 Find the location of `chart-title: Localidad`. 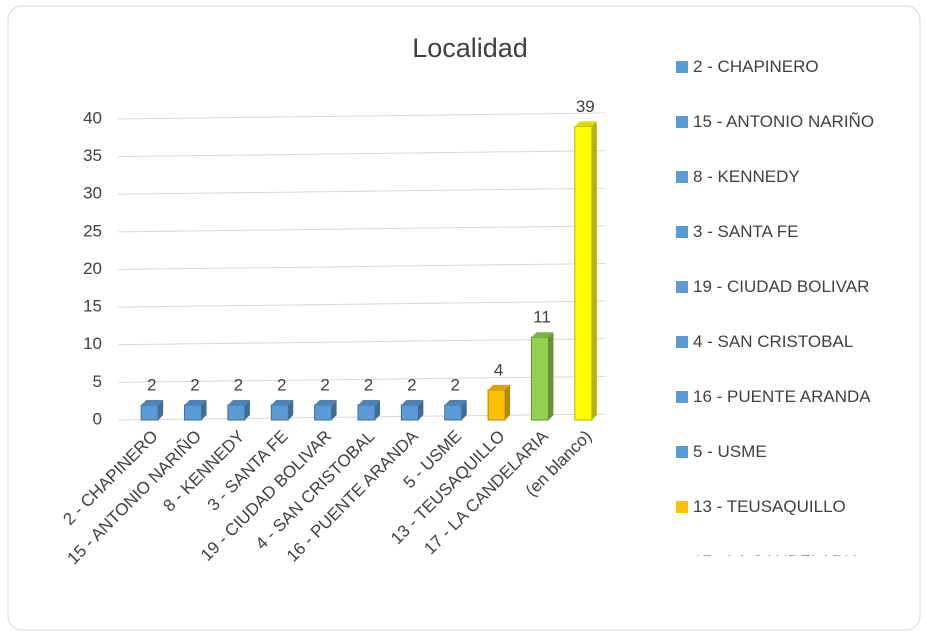

chart-title: Localidad is located at coordinates (470, 48).